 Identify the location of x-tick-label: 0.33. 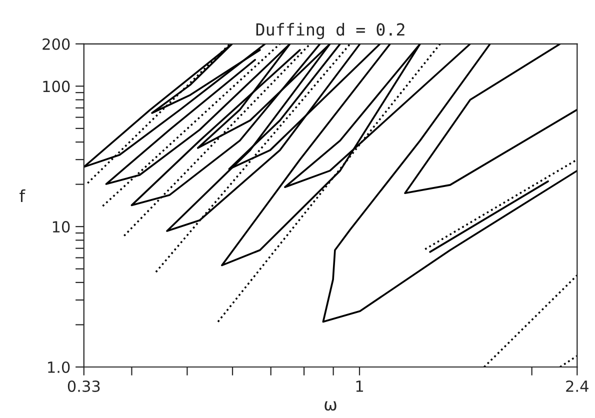
(84, 386).